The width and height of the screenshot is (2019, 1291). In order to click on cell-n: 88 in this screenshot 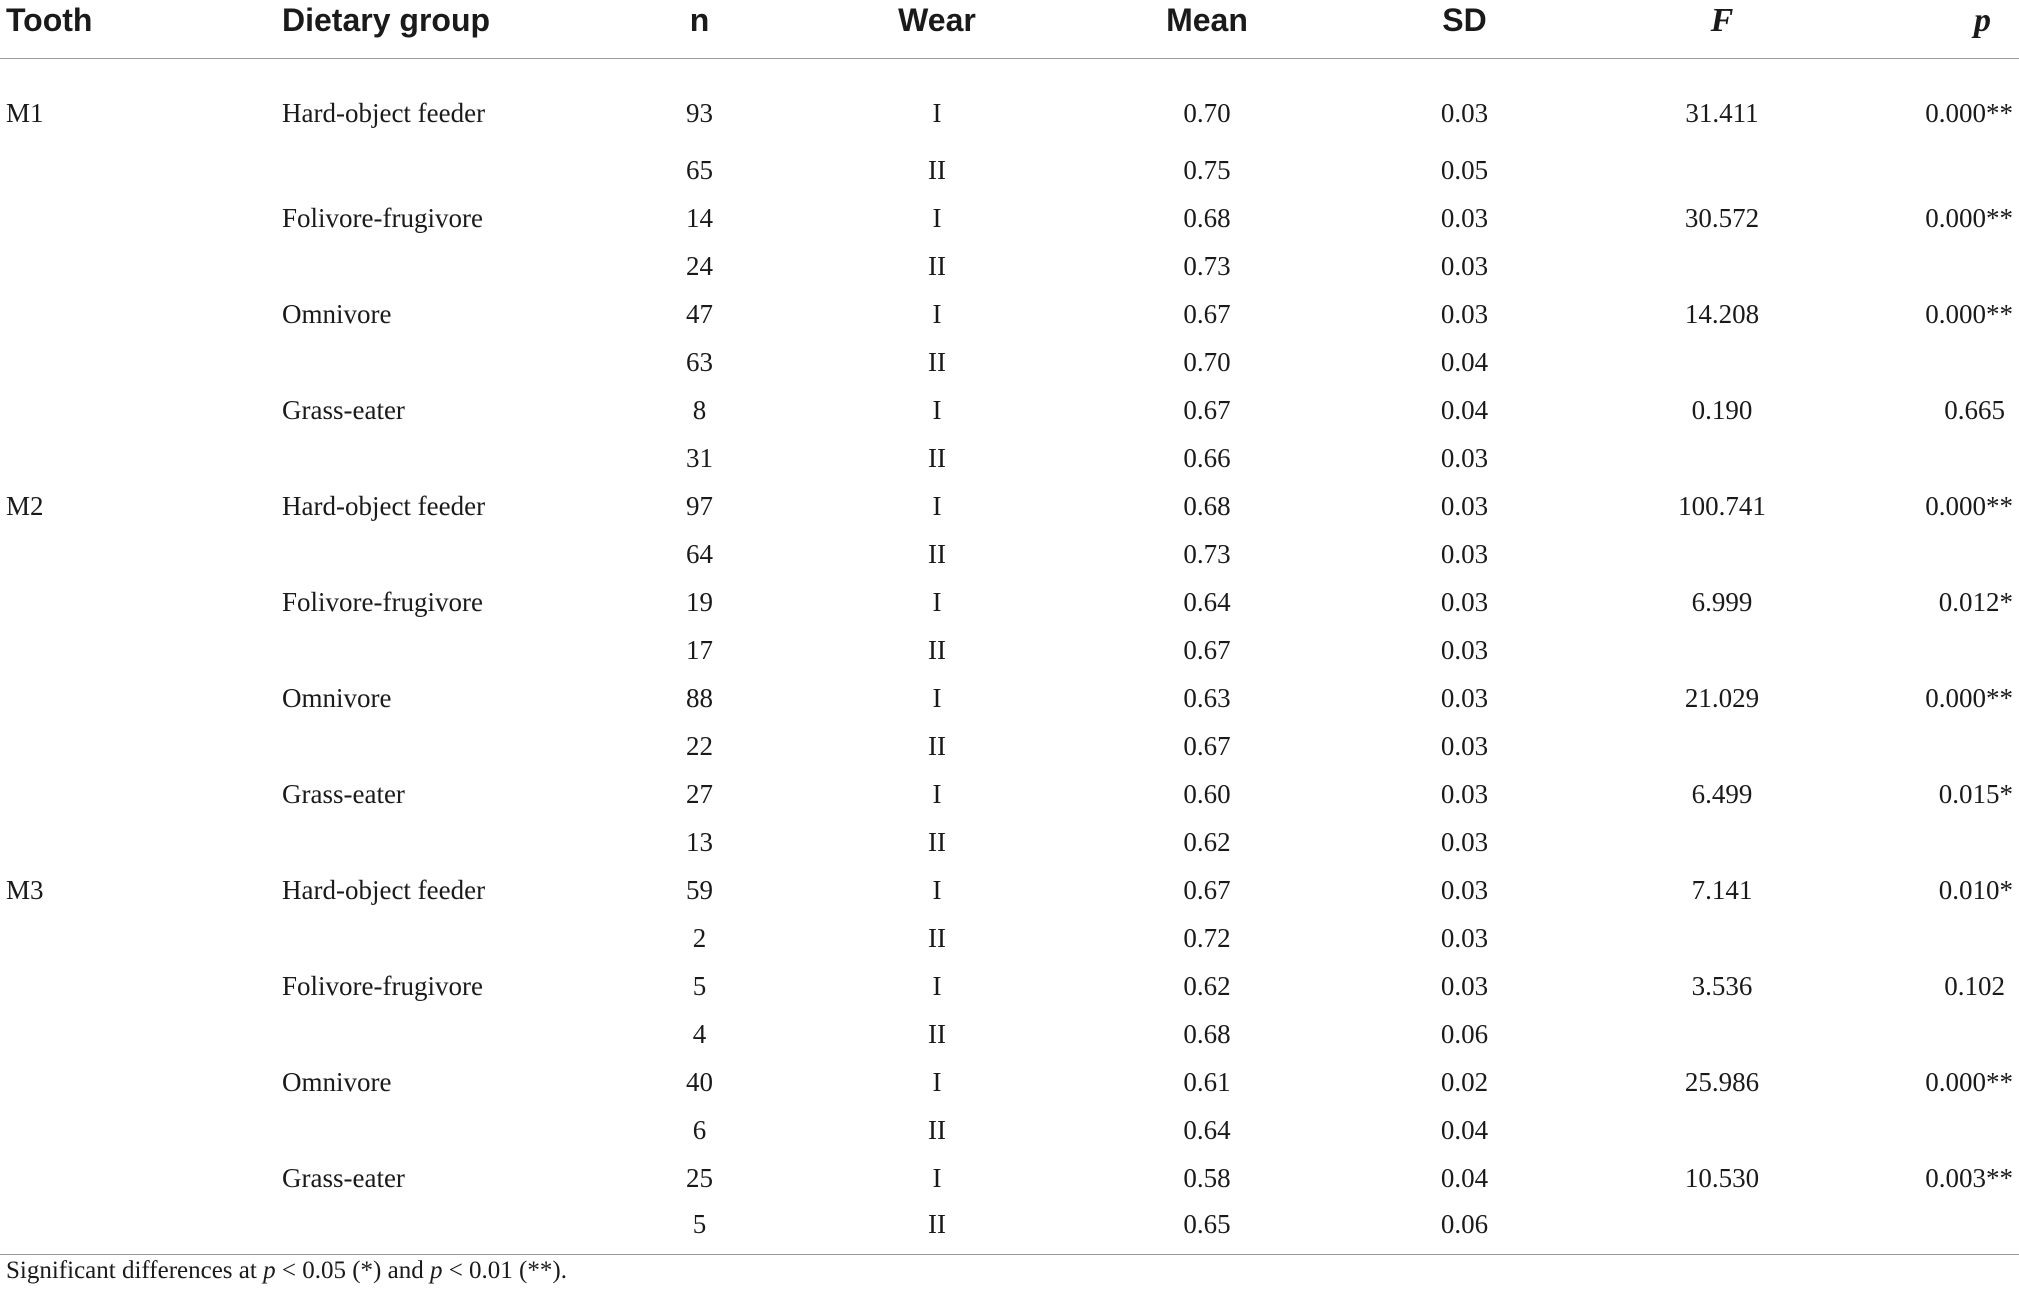, I will do `click(699, 697)`.